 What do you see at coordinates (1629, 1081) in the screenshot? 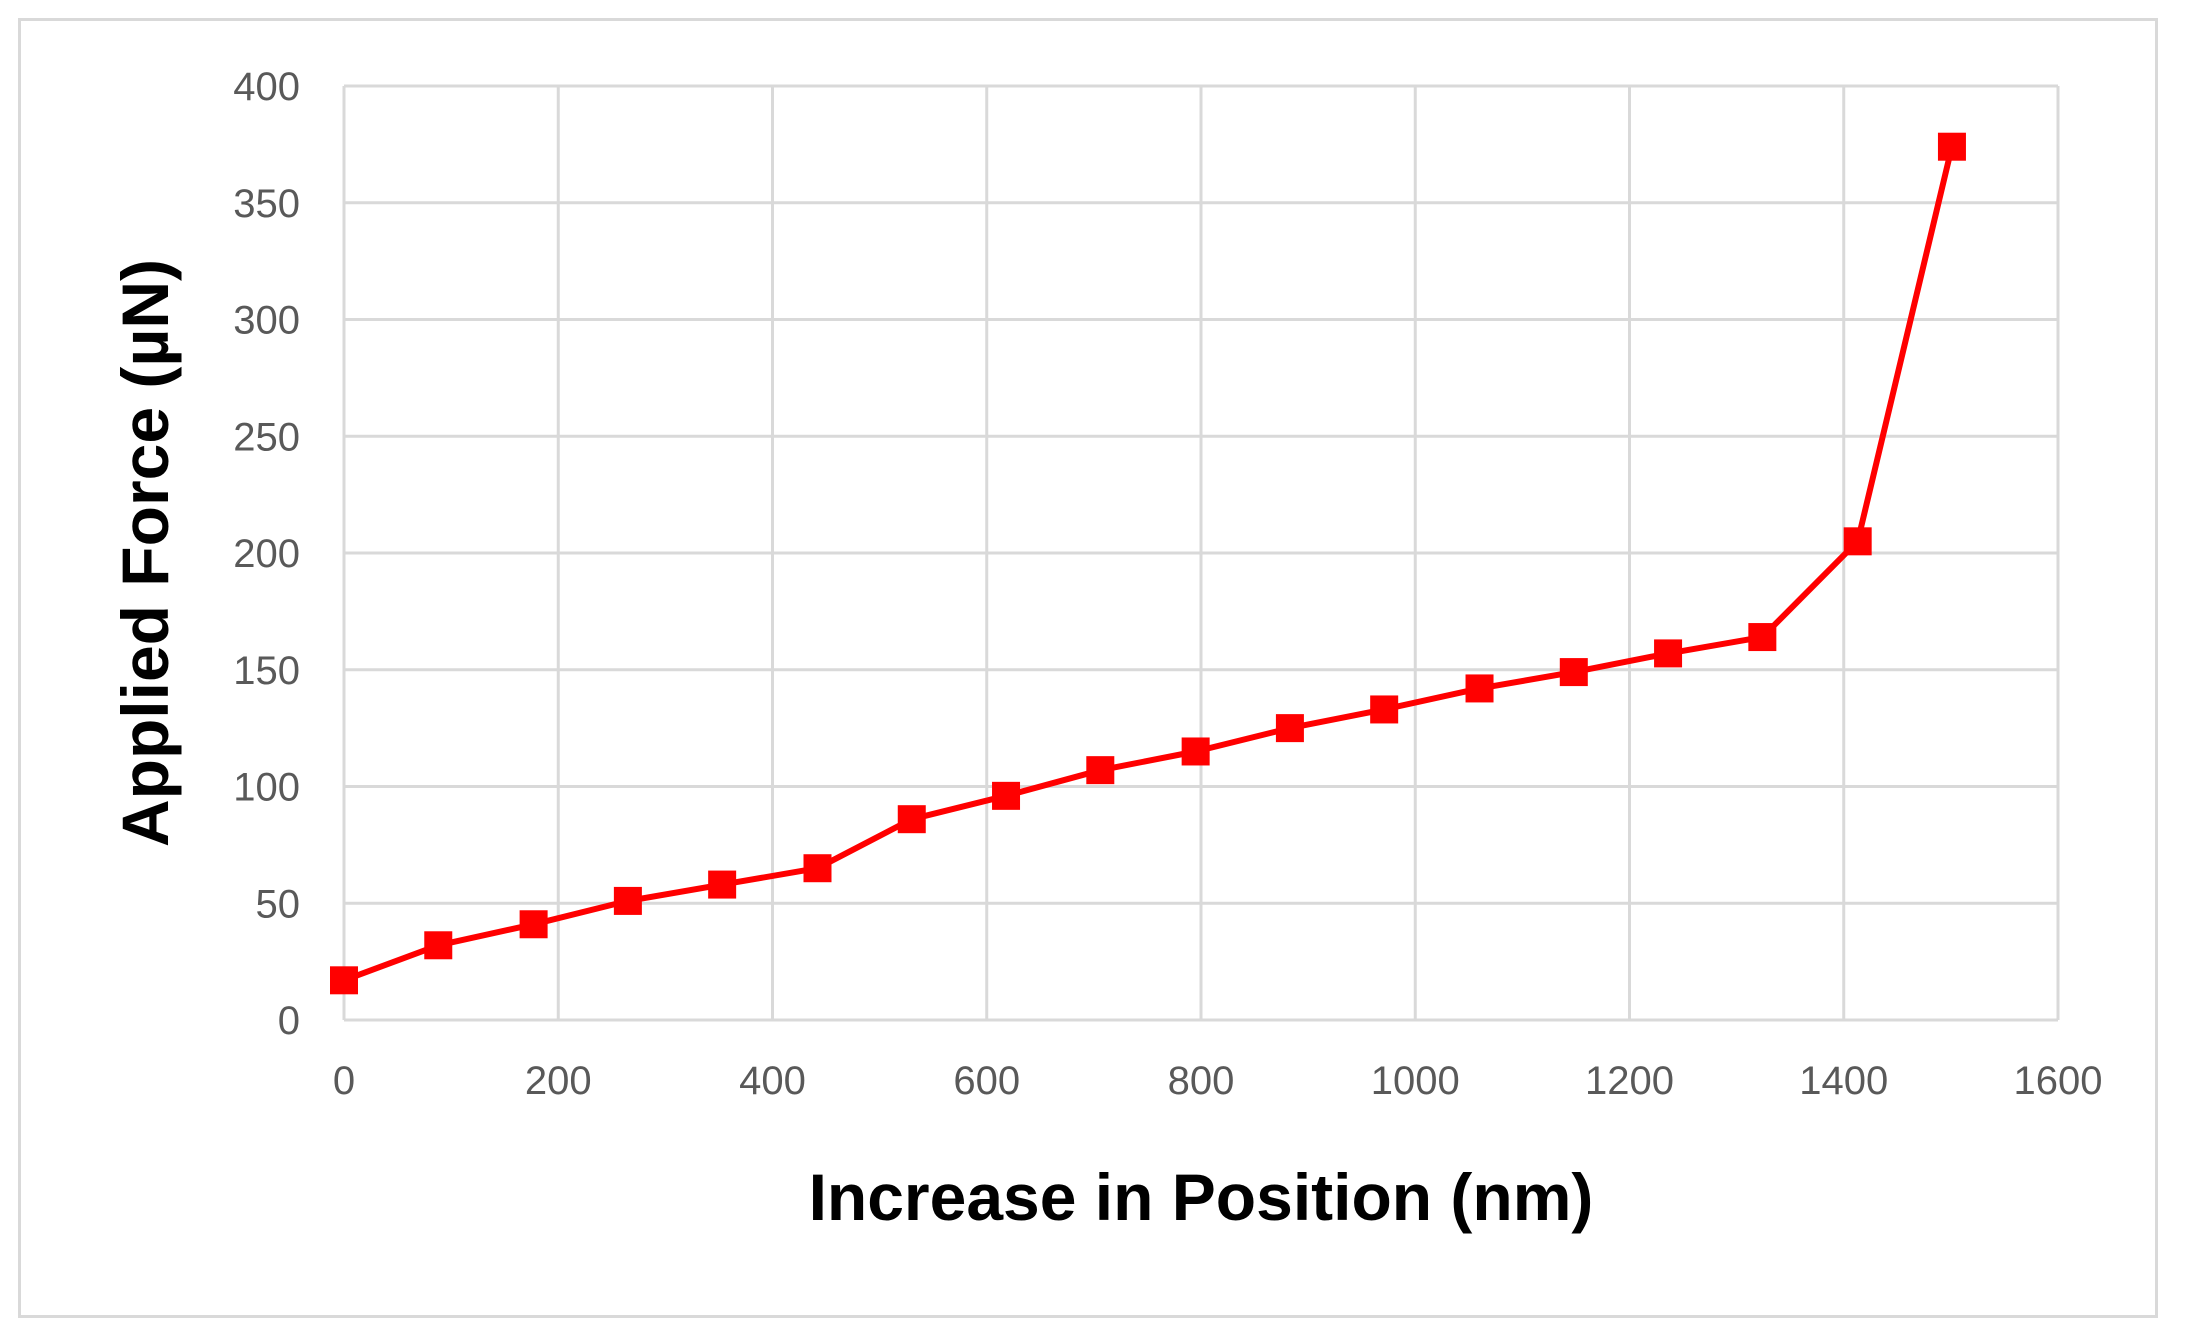
I see `x-tick-label: 1200` at bounding box center [1629, 1081].